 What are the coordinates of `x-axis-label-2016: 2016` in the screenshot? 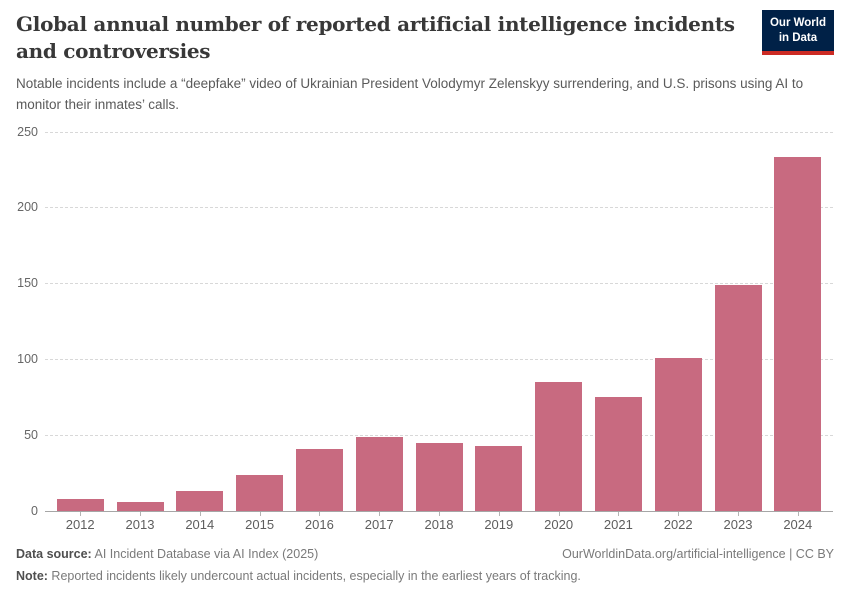 It's located at (319, 524).